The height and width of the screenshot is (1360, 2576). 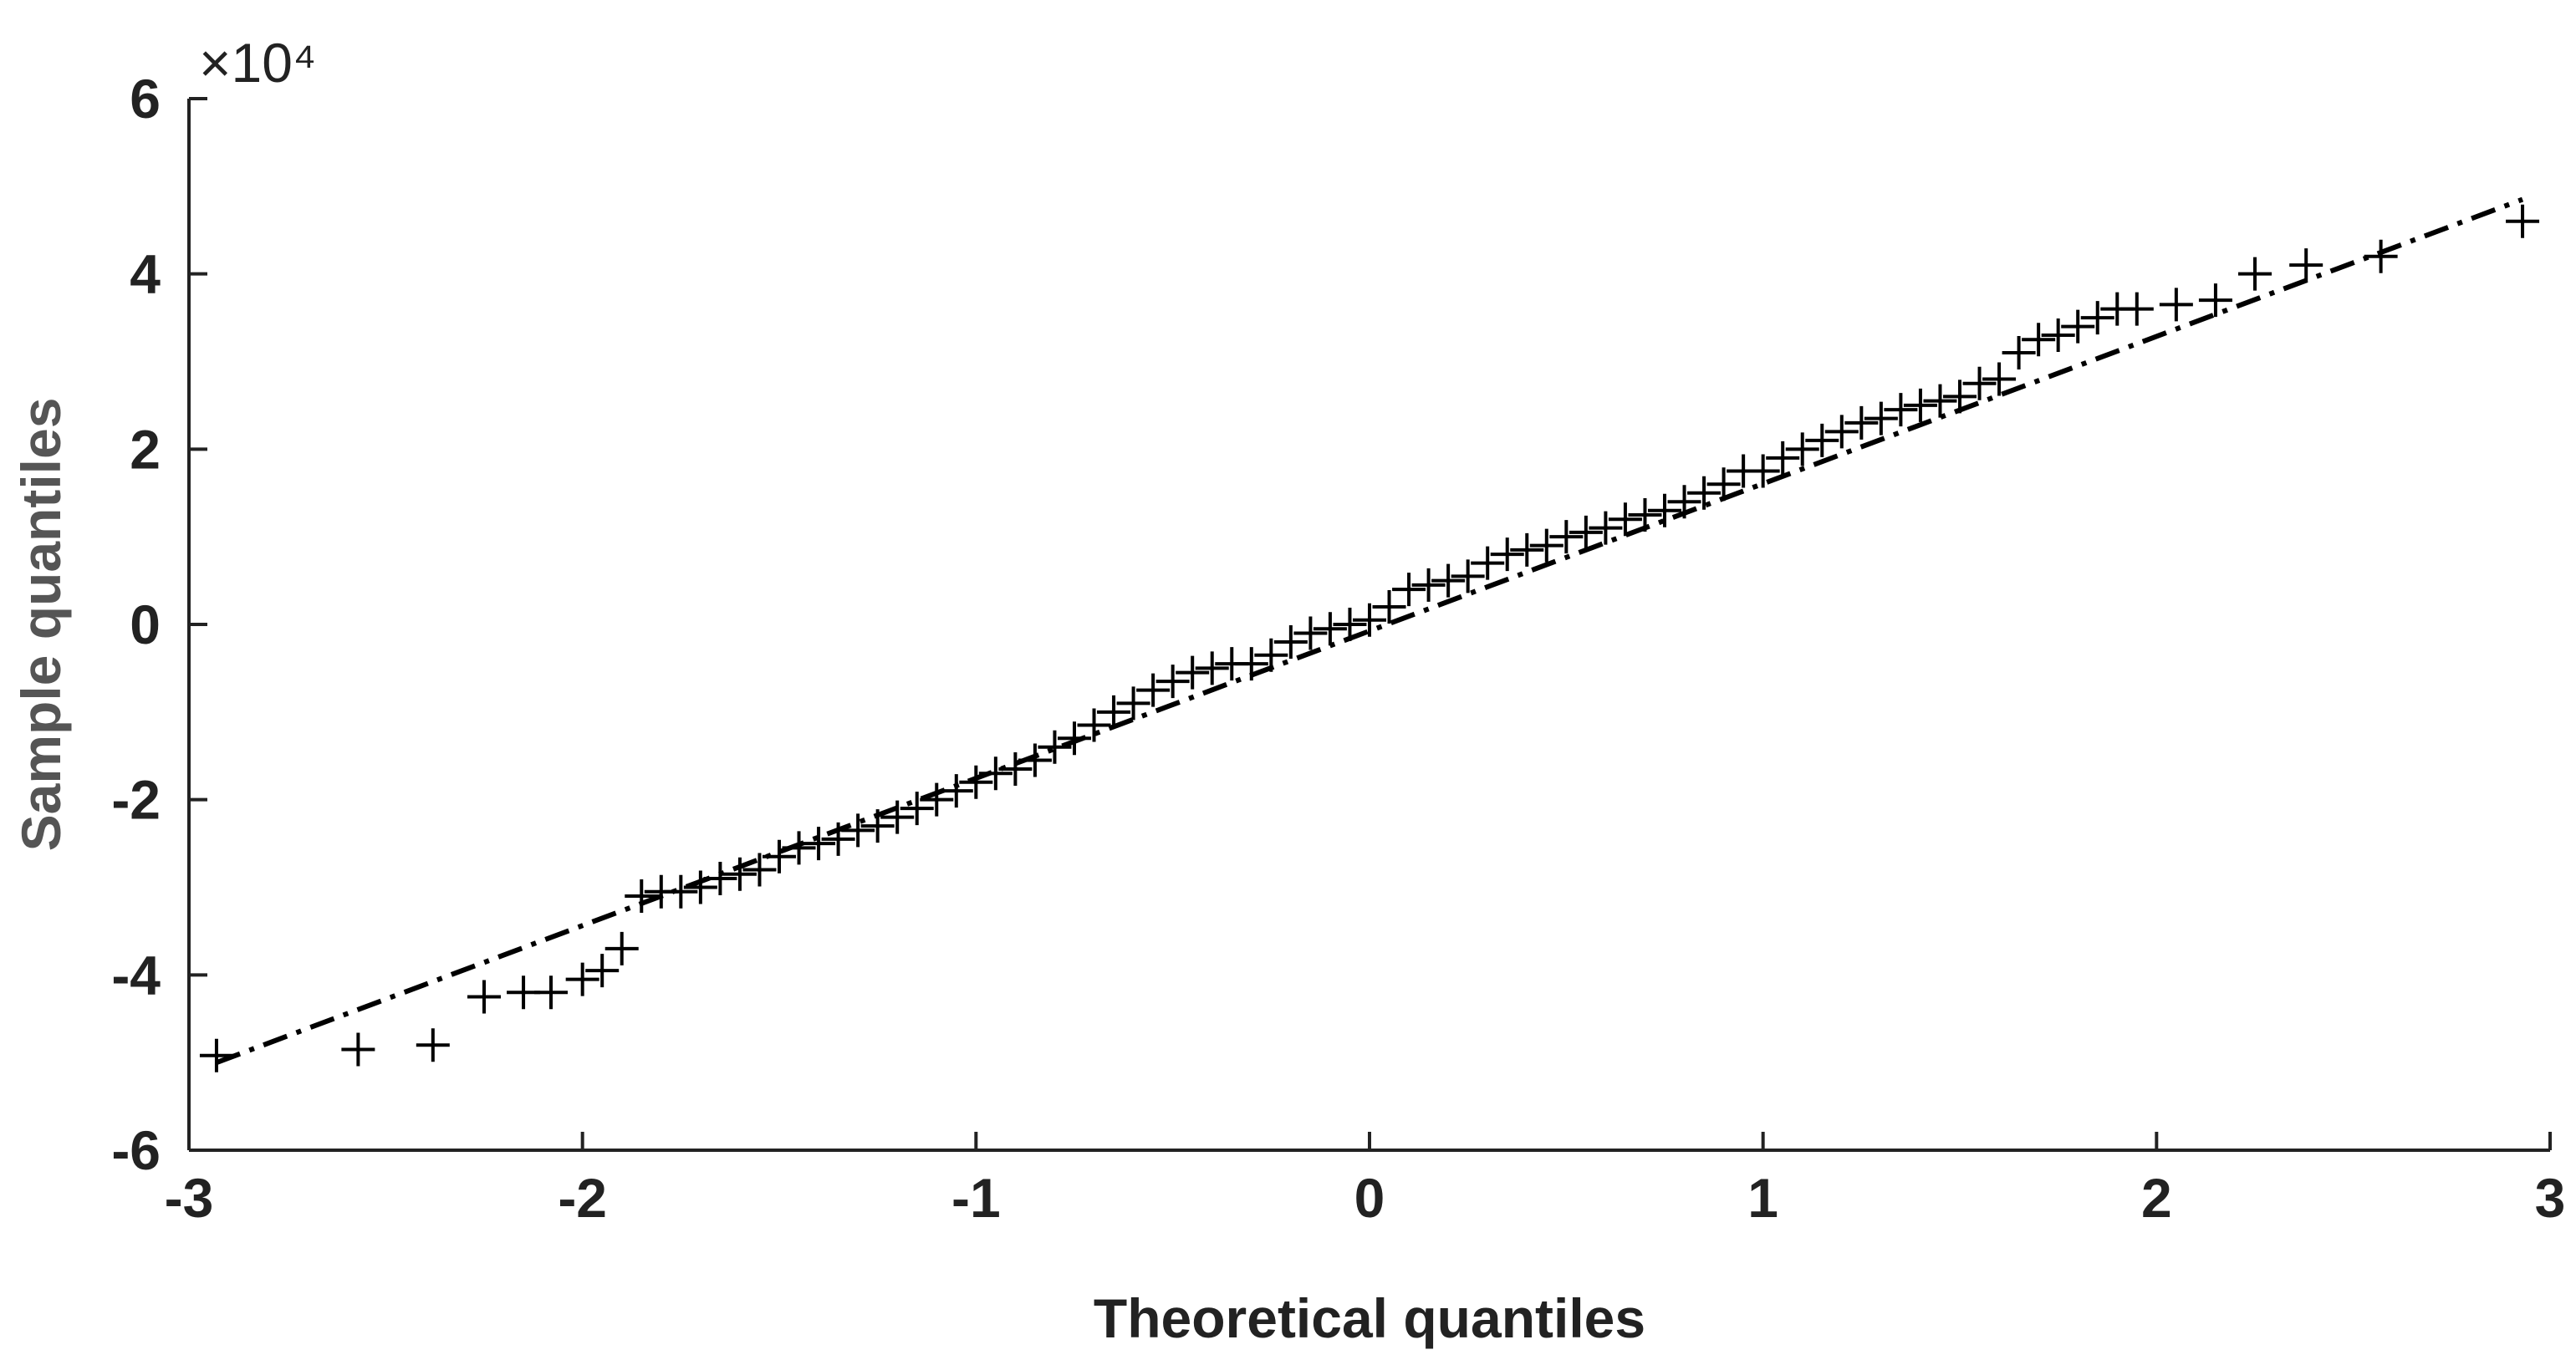 What do you see at coordinates (145, 624) in the screenshot?
I see `y-tick-label: 0` at bounding box center [145, 624].